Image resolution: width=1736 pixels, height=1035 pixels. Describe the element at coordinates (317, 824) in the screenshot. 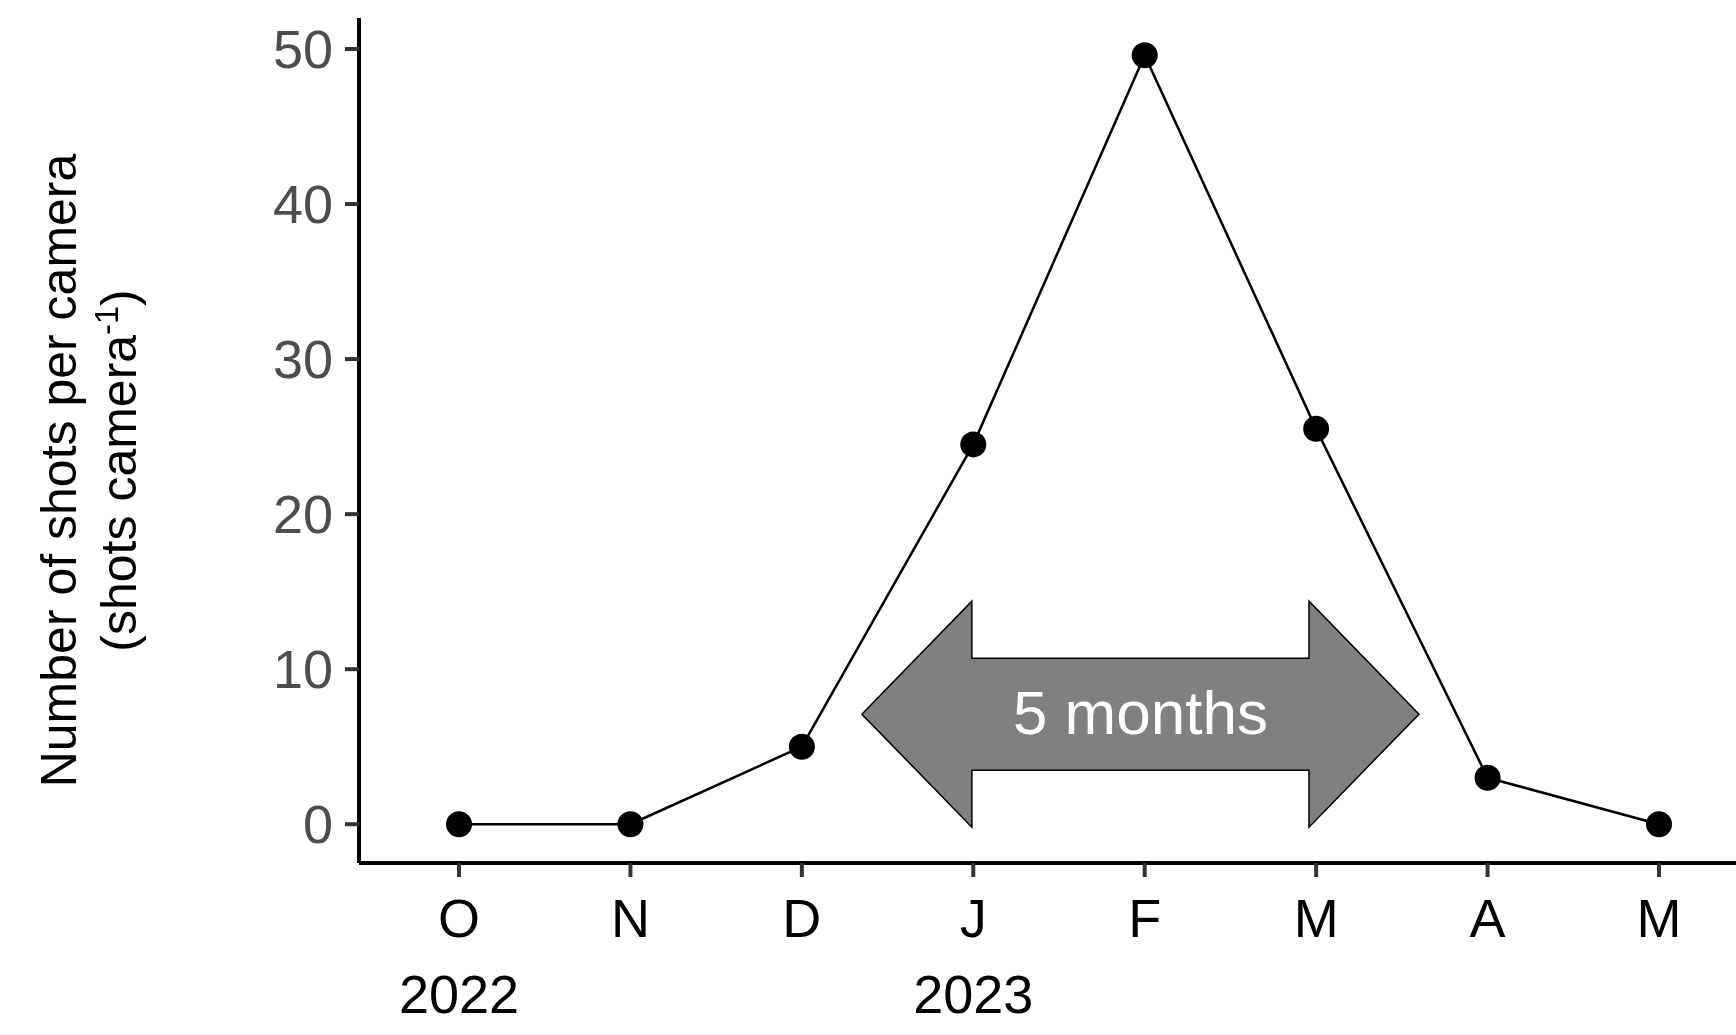

I see `y-tick-label: 0` at that location.